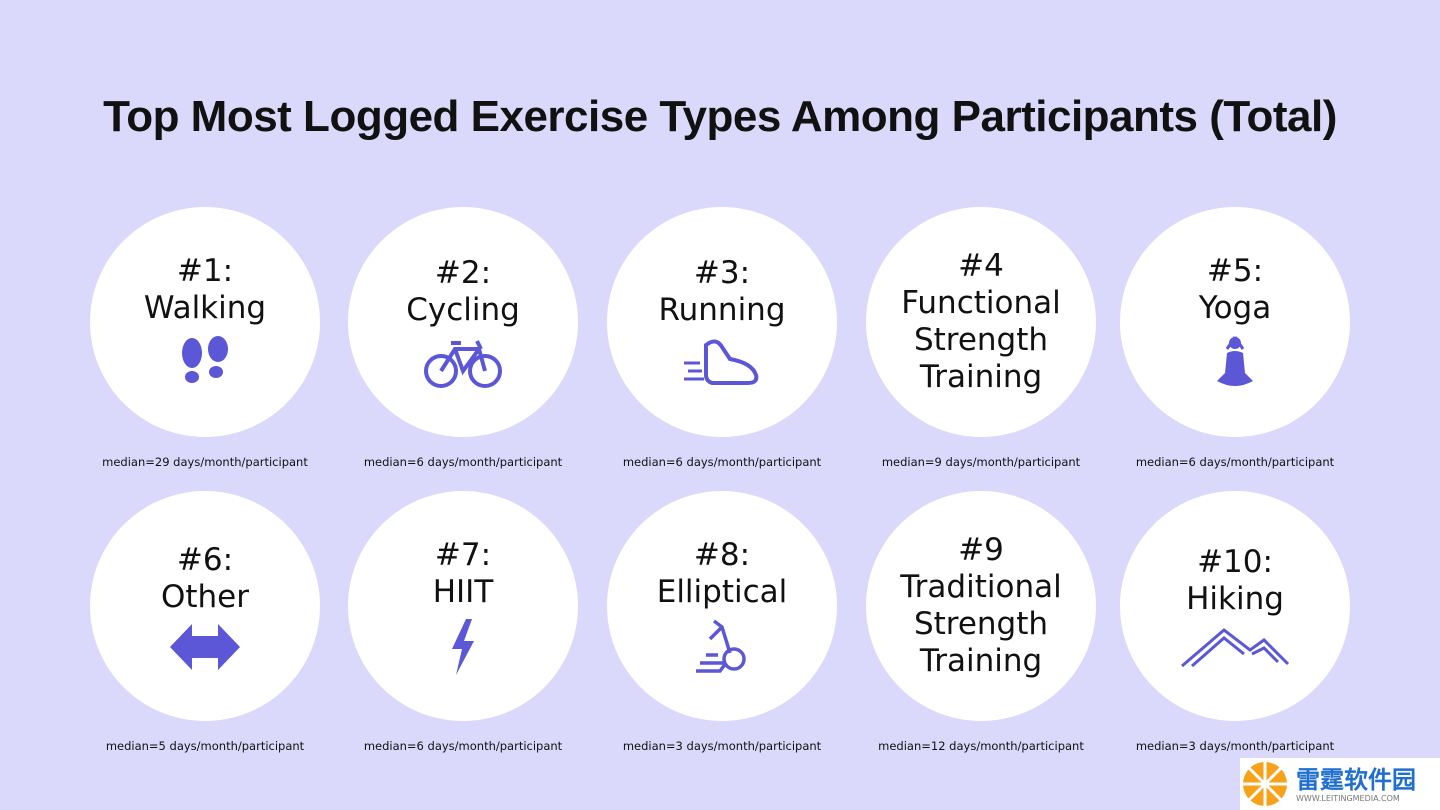  What do you see at coordinates (722, 592) in the screenshot?
I see `label: Elliptical` at bounding box center [722, 592].